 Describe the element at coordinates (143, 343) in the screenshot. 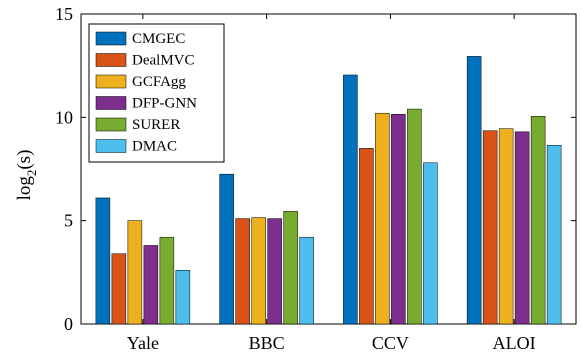

I see `x-tick-label: Yale` at that location.